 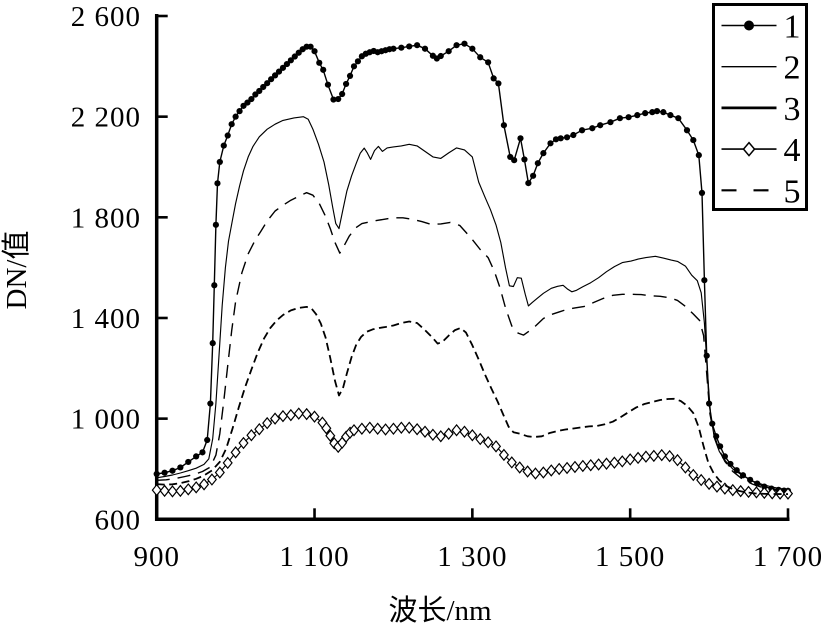 What do you see at coordinates (106, 420) in the screenshot?
I see `y-tick-label: 1 000` at bounding box center [106, 420].